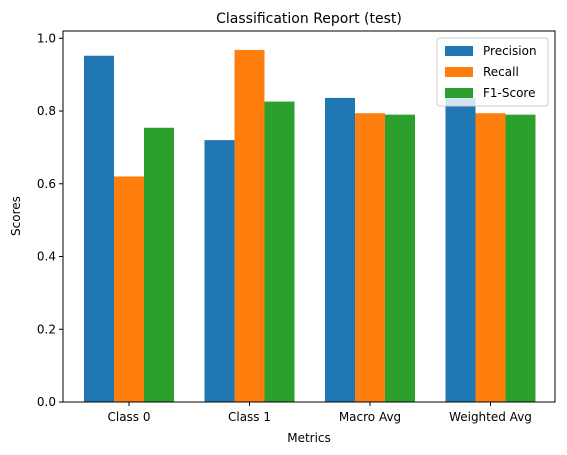  Describe the element at coordinates (16, 216) in the screenshot. I see `y-axis-label: Scores` at that location.